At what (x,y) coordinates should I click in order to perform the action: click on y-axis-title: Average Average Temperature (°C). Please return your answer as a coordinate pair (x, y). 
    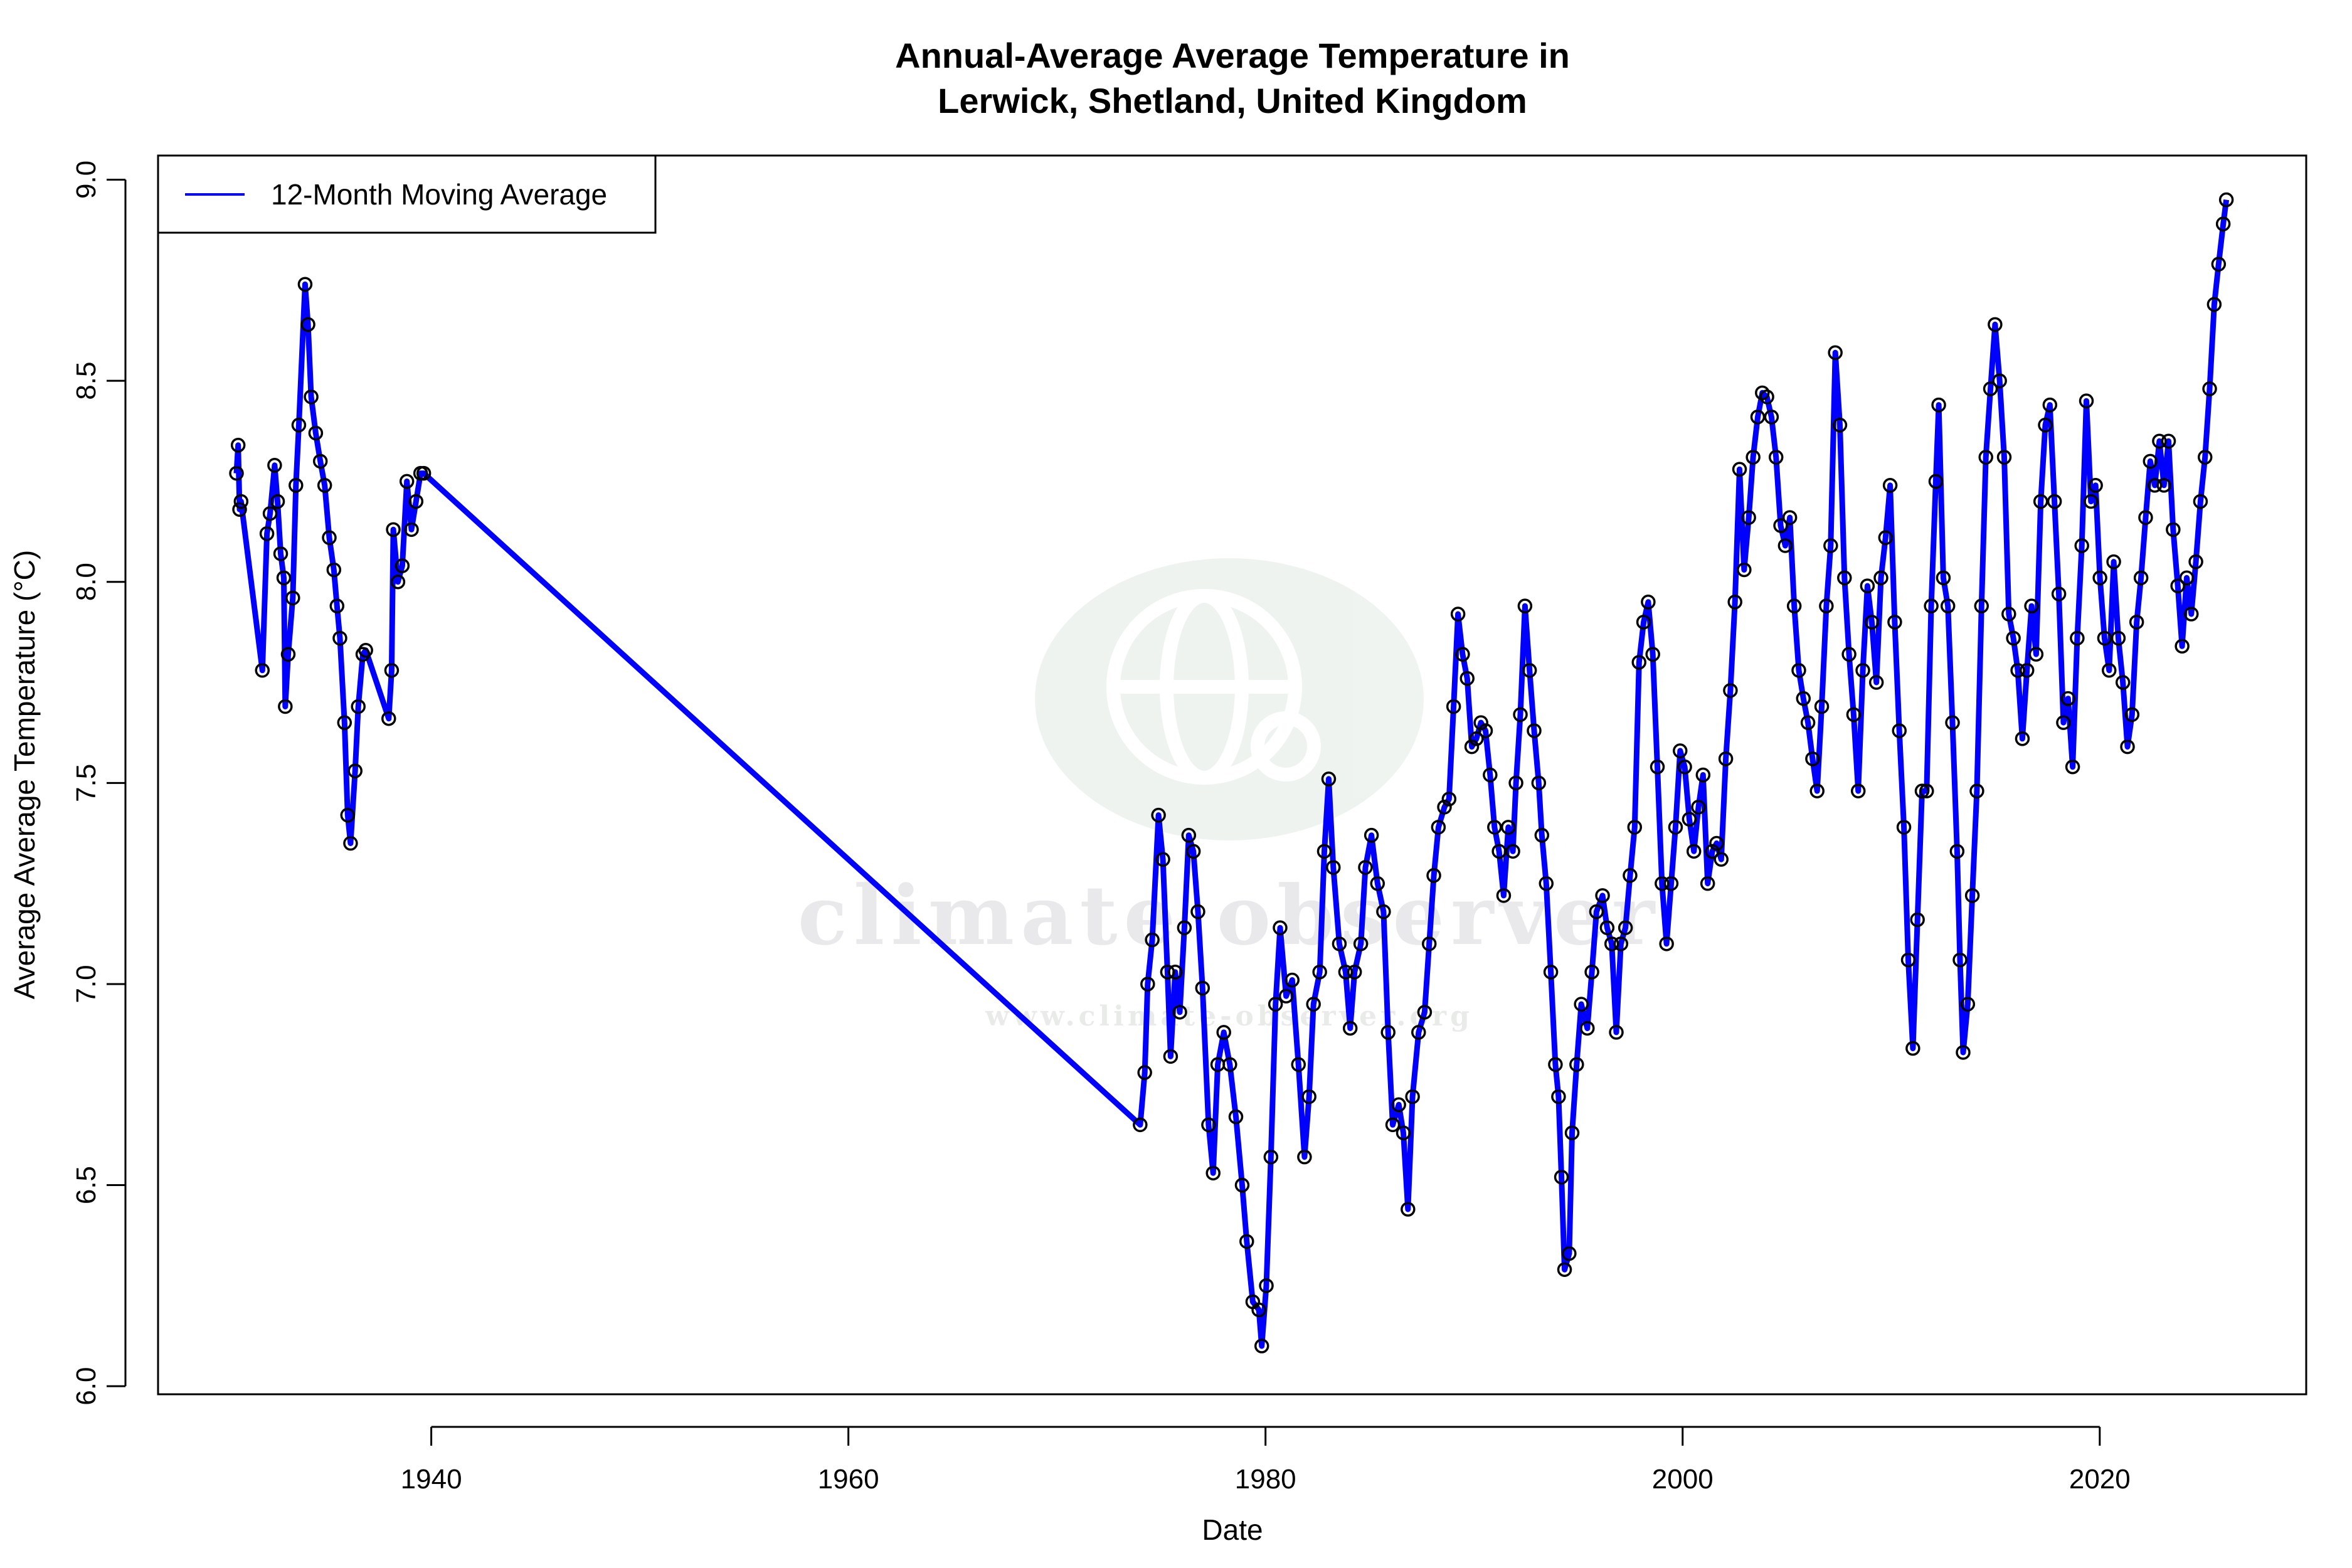
    Looking at the image, I should click on (24, 774).